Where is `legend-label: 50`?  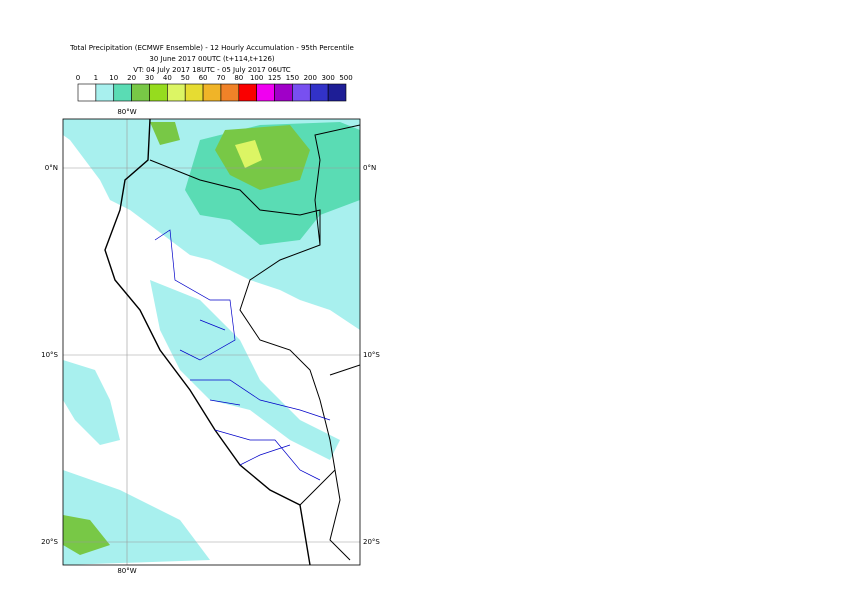 legend-label: 50 is located at coordinates (185, 78).